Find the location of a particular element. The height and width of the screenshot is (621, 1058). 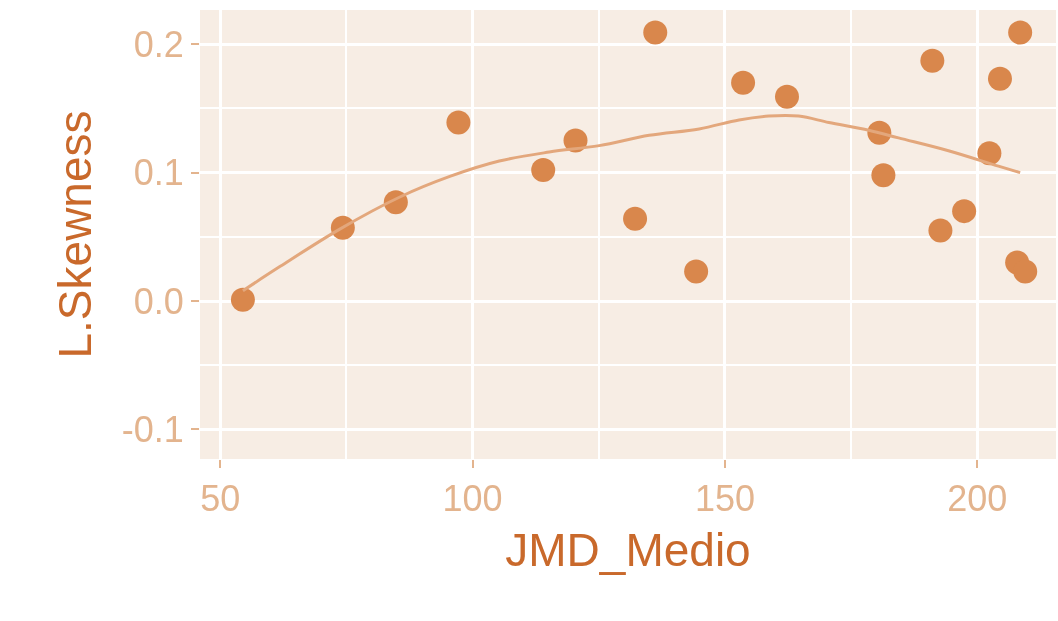

y-tick-label: 0.2 is located at coordinates (158, 44).